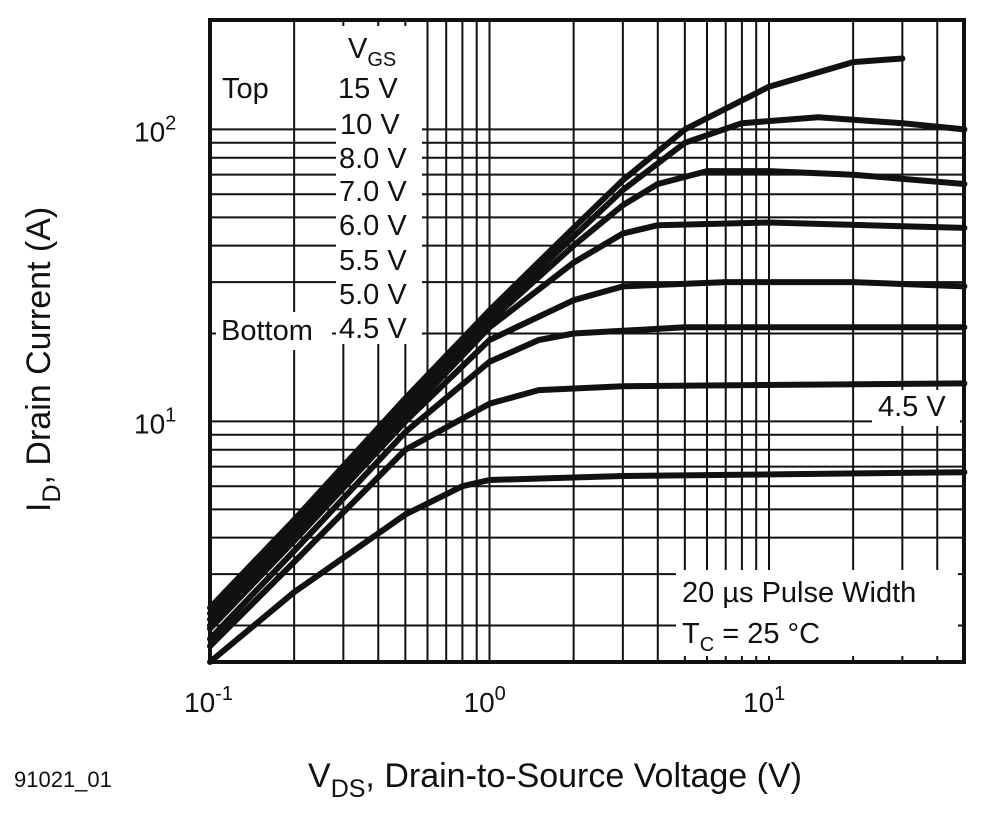 The height and width of the screenshot is (824, 988). I want to click on y-axis-title: ID, Drain Current (A), so click(43, 359).